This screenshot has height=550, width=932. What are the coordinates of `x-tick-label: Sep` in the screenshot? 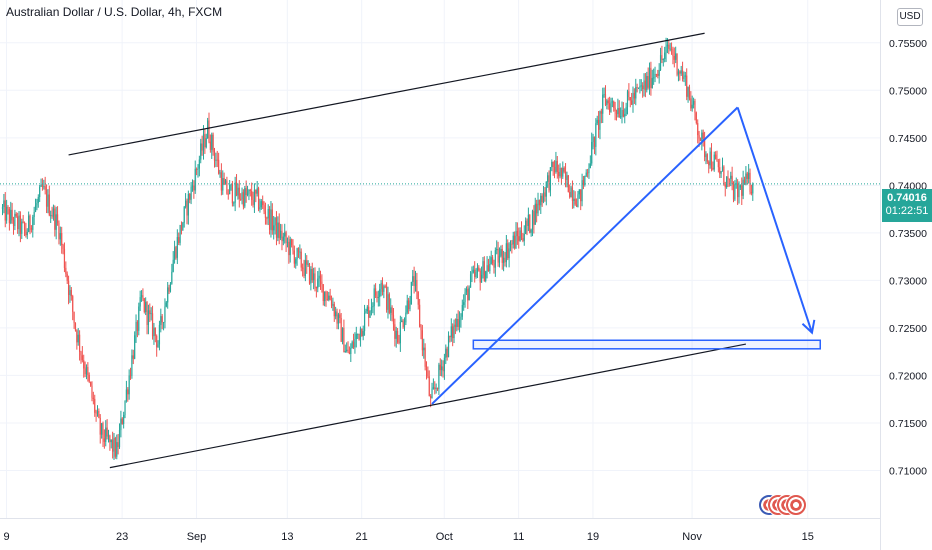 It's located at (197, 537).